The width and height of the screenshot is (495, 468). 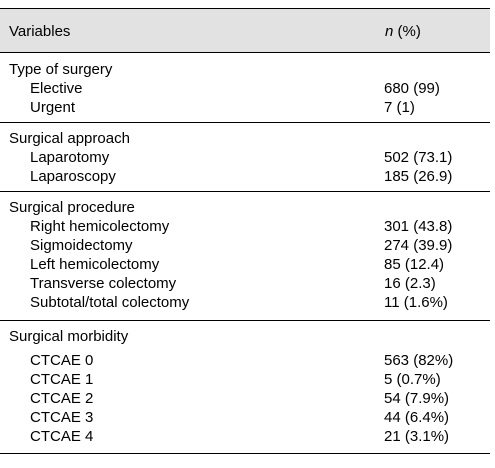 What do you see at coordinates (245, 207) in the screenshot?
I see `section-title-row: Surgical procedure` at bounding box center [245, 207].